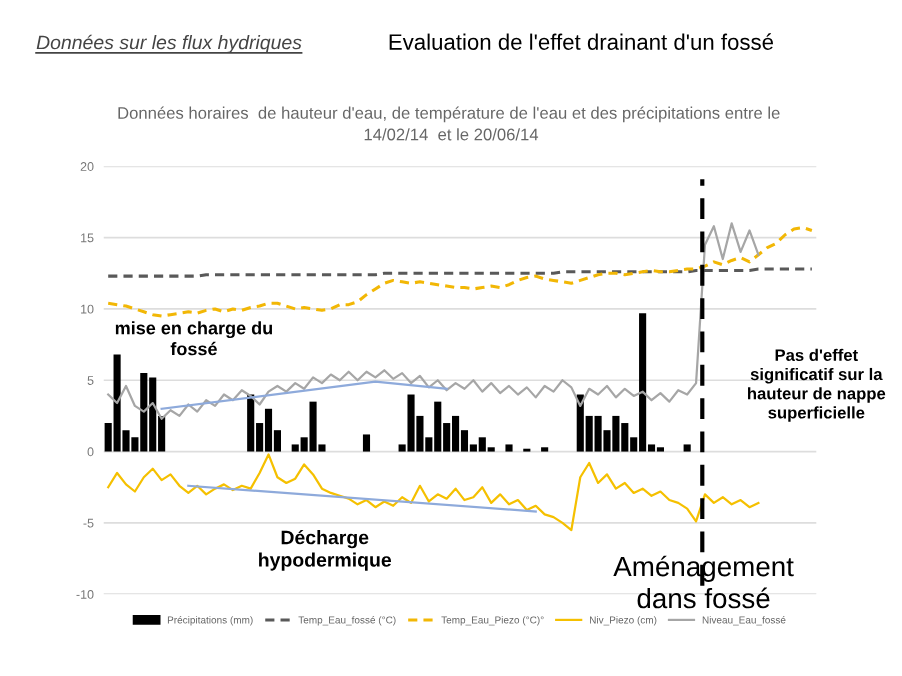  I want to click on annotation: Décharge hypodermique, so click(325, 550).